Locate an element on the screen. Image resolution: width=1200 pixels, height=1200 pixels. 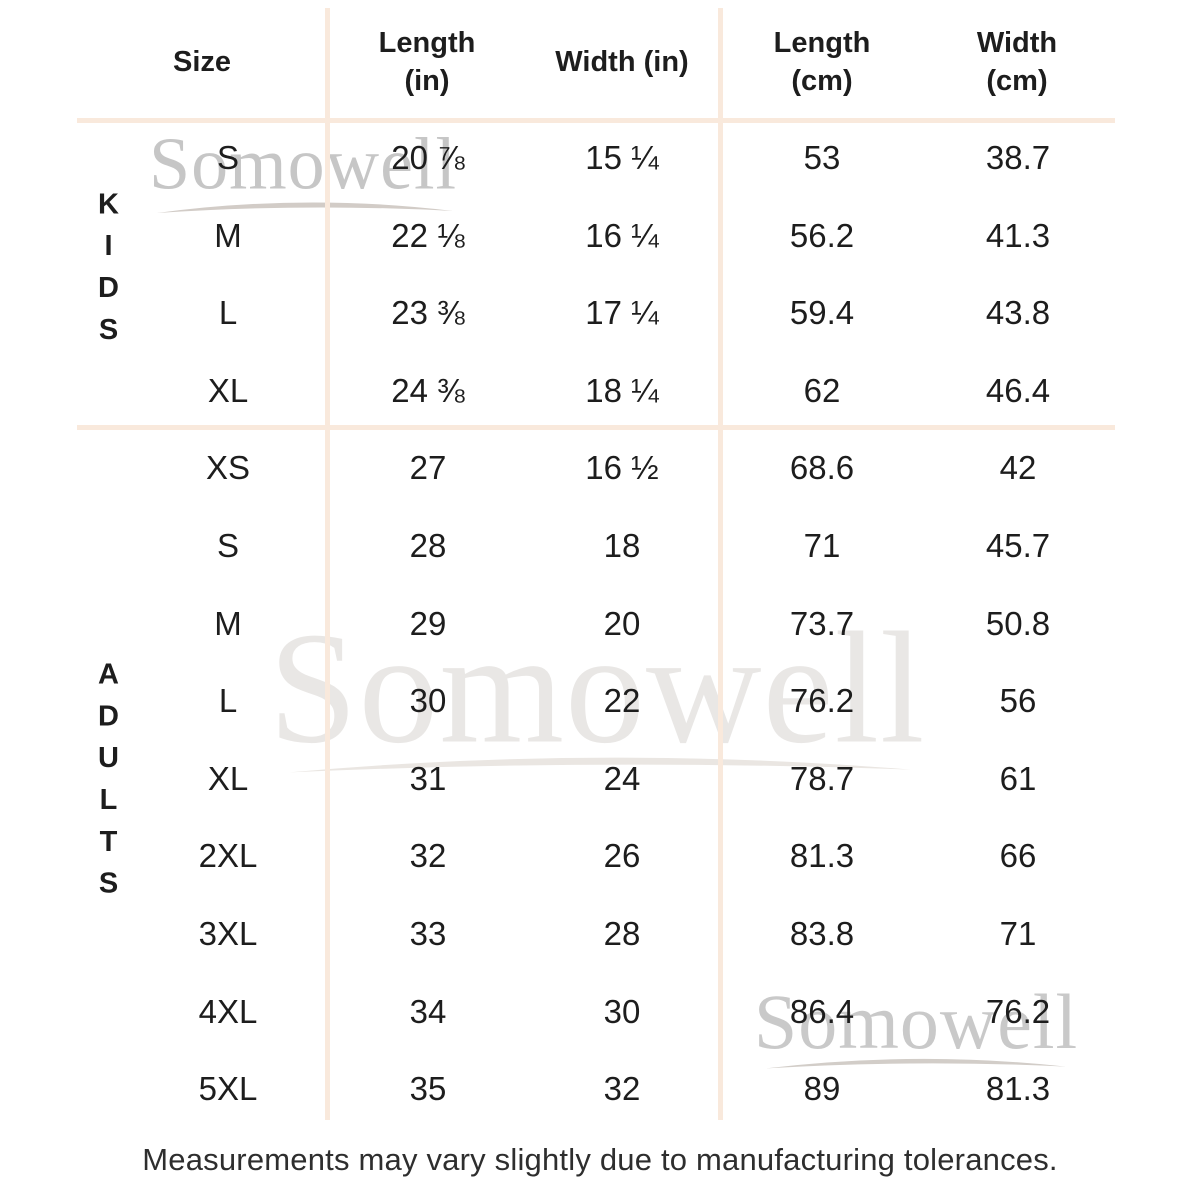
width-cm-value: 81.3 is located at coordinates (1018, 1088).